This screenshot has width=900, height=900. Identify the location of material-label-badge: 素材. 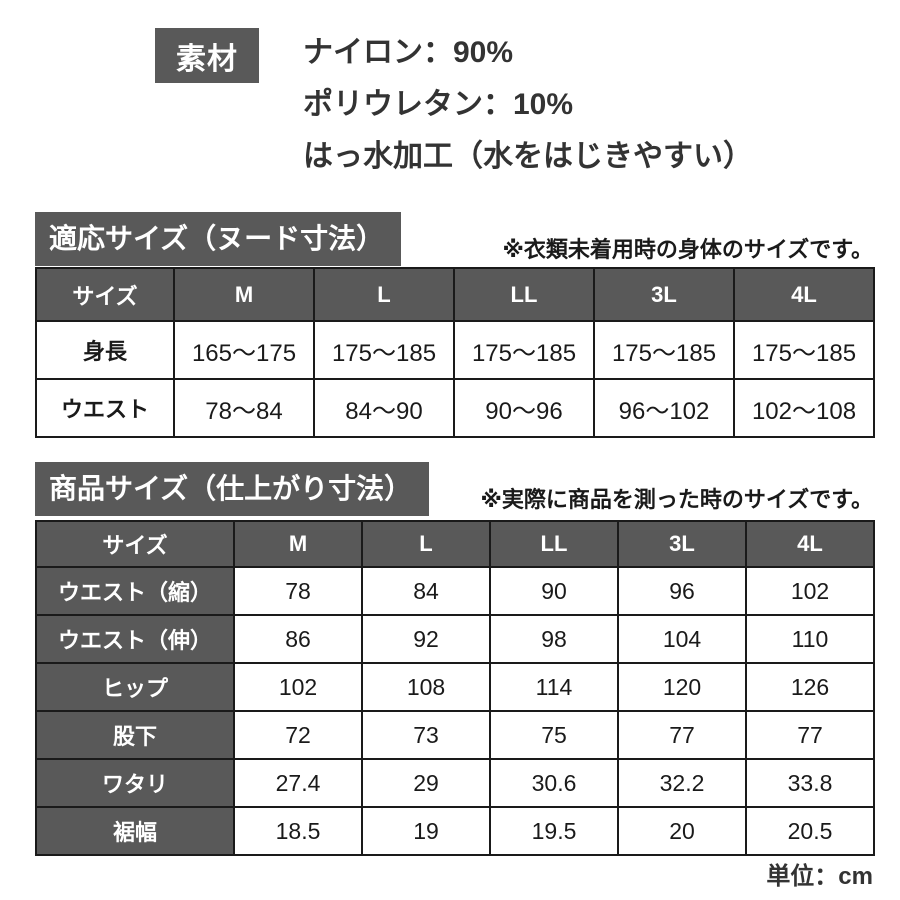
(207, 55).